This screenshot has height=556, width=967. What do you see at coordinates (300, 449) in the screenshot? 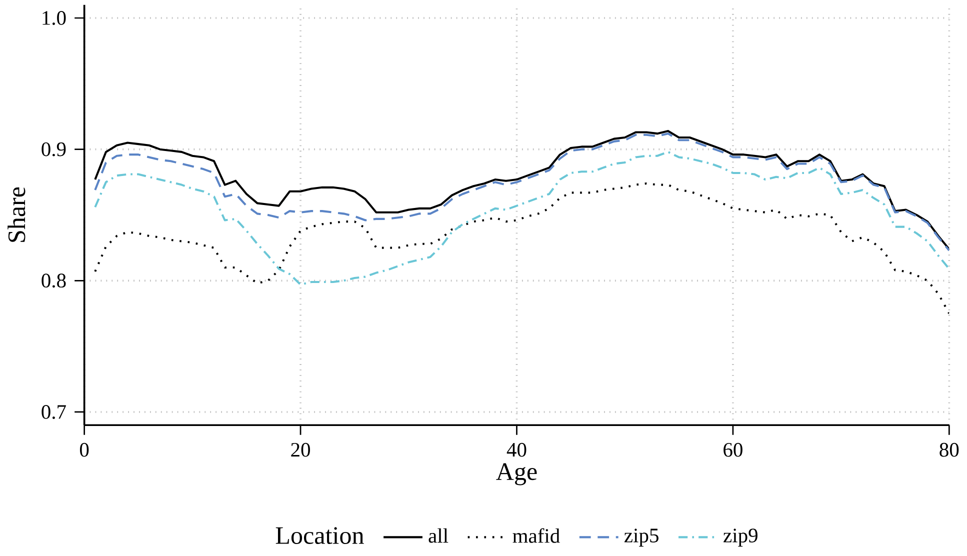
I see `x-tick-label: 20` at bounding box center [300, 449].